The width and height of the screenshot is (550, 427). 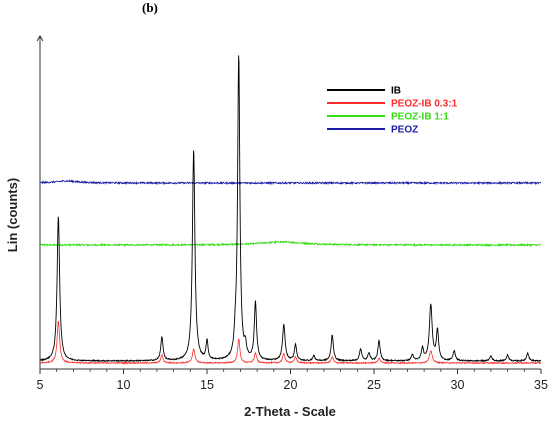 What do you see at coordinates (420, 117) in the screenshot?
I see `legend-label: PEOZ-IB 1:1` at bounding box center [420, 117].